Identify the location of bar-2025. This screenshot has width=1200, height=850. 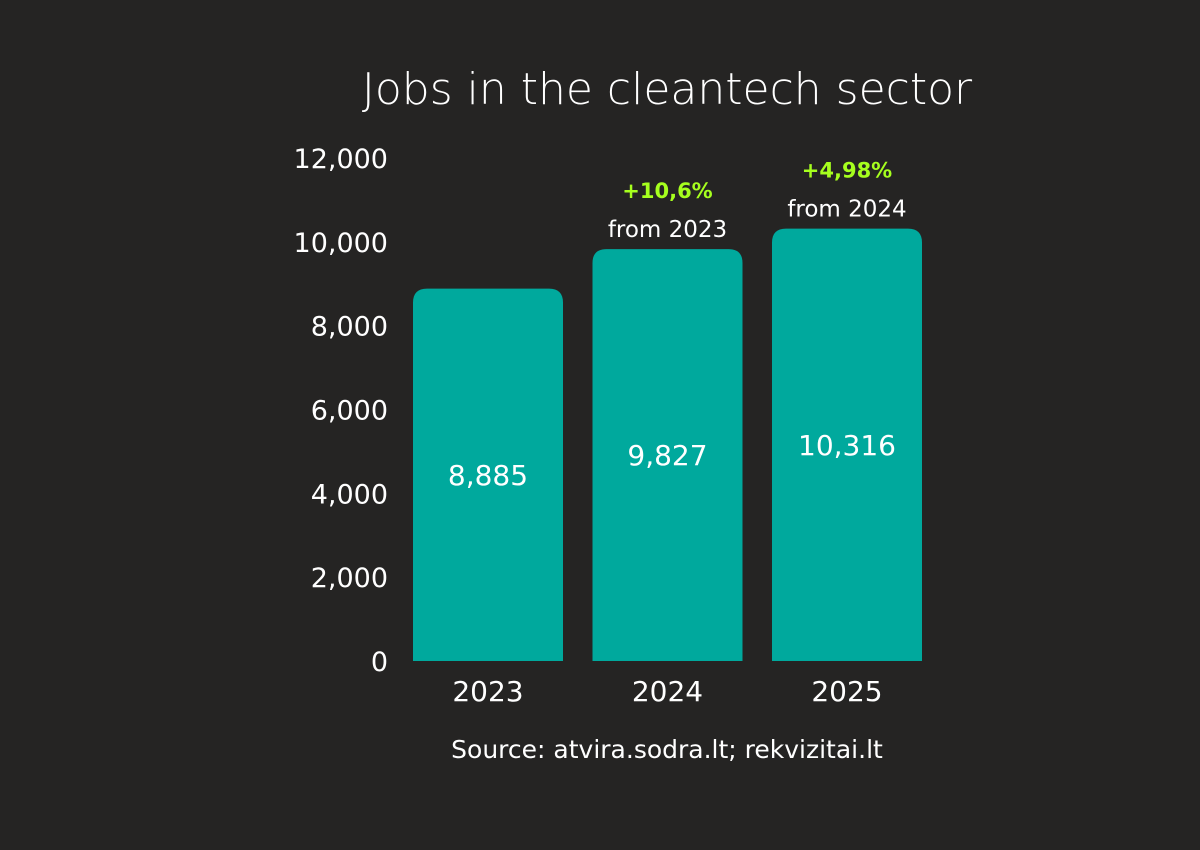
(847, 445).